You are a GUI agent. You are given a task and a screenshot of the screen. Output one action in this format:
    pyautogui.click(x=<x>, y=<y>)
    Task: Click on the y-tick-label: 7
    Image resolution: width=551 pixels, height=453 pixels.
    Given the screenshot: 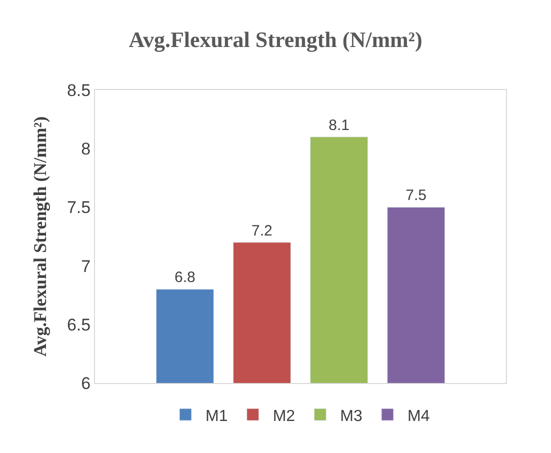 What is the action you would take?
    pyautogui.click(x=86, y=266)
    